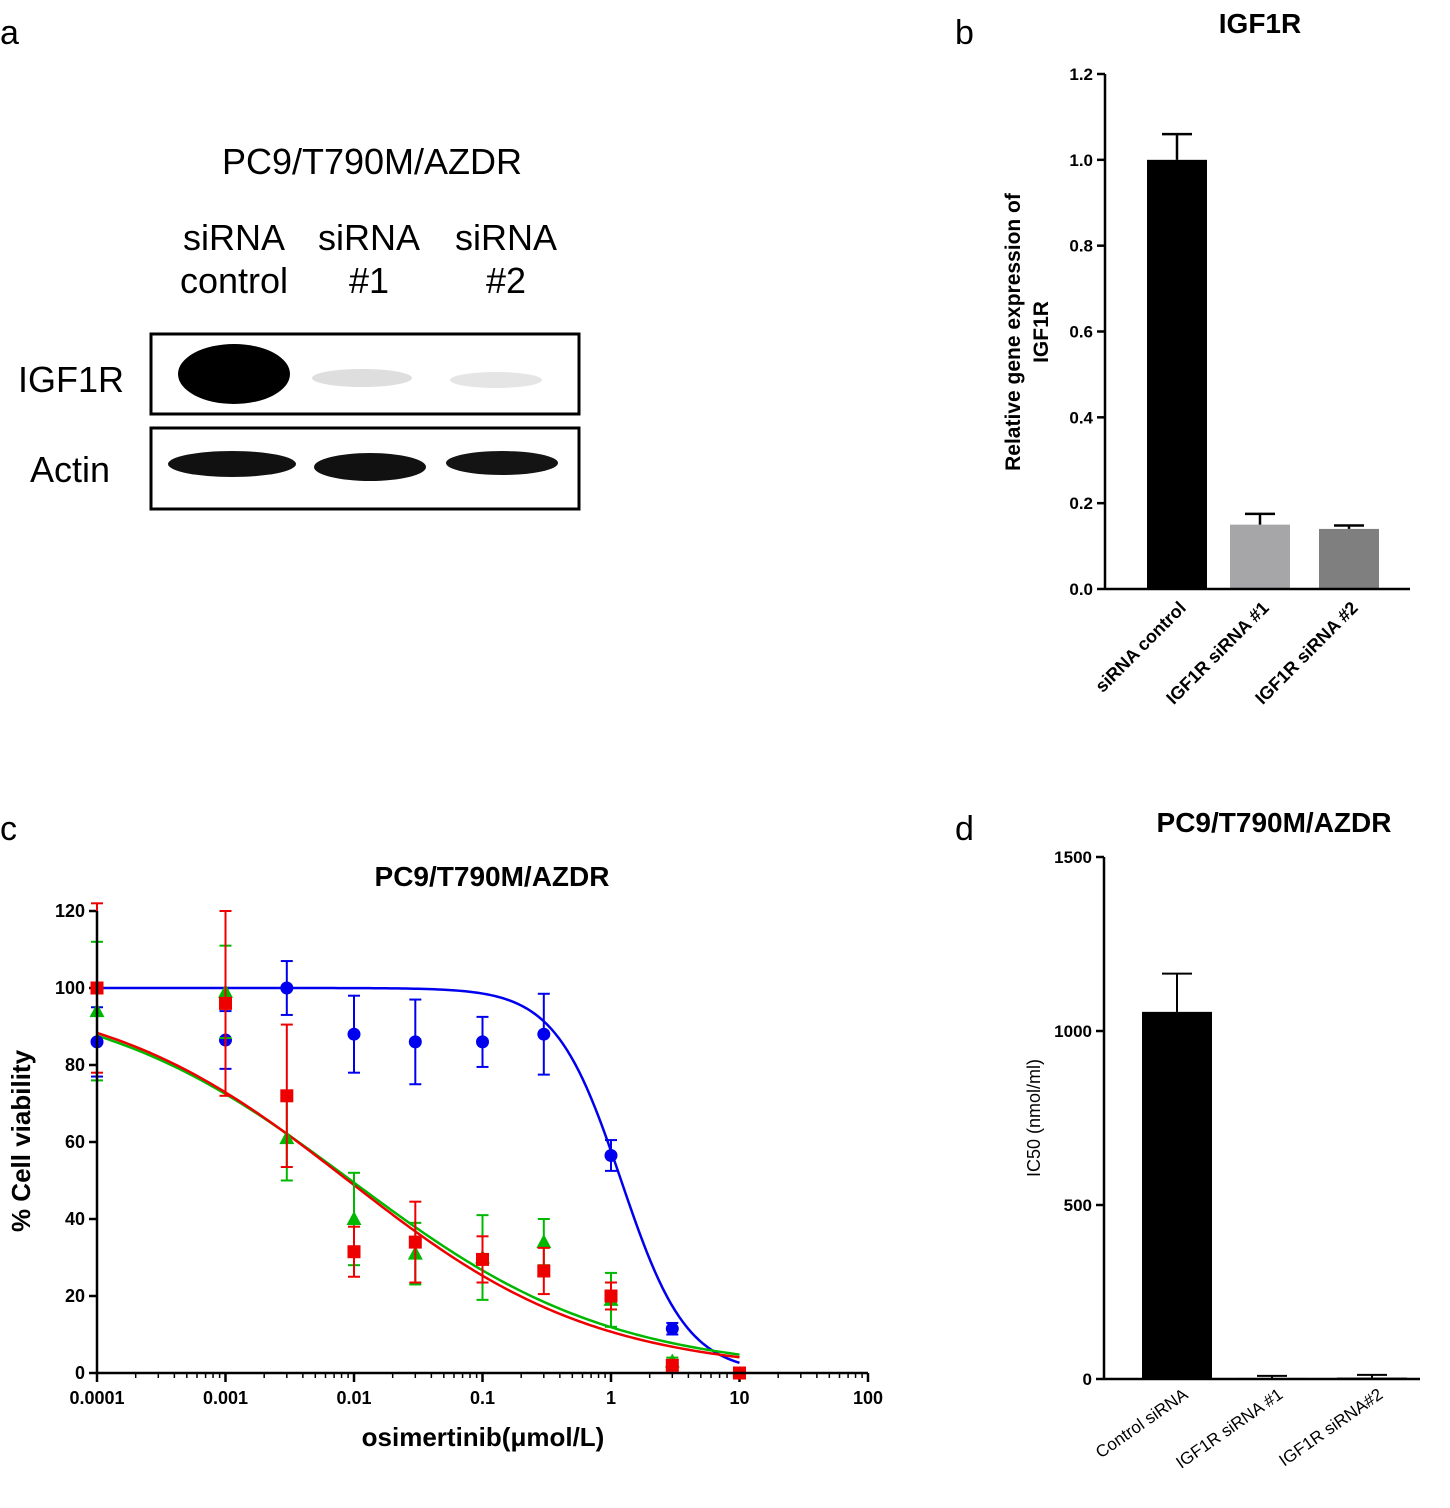 This screenshot has width=1450, height=1508. I want to click on chart-d-ytick-label: 0, so click(1087, 1379).